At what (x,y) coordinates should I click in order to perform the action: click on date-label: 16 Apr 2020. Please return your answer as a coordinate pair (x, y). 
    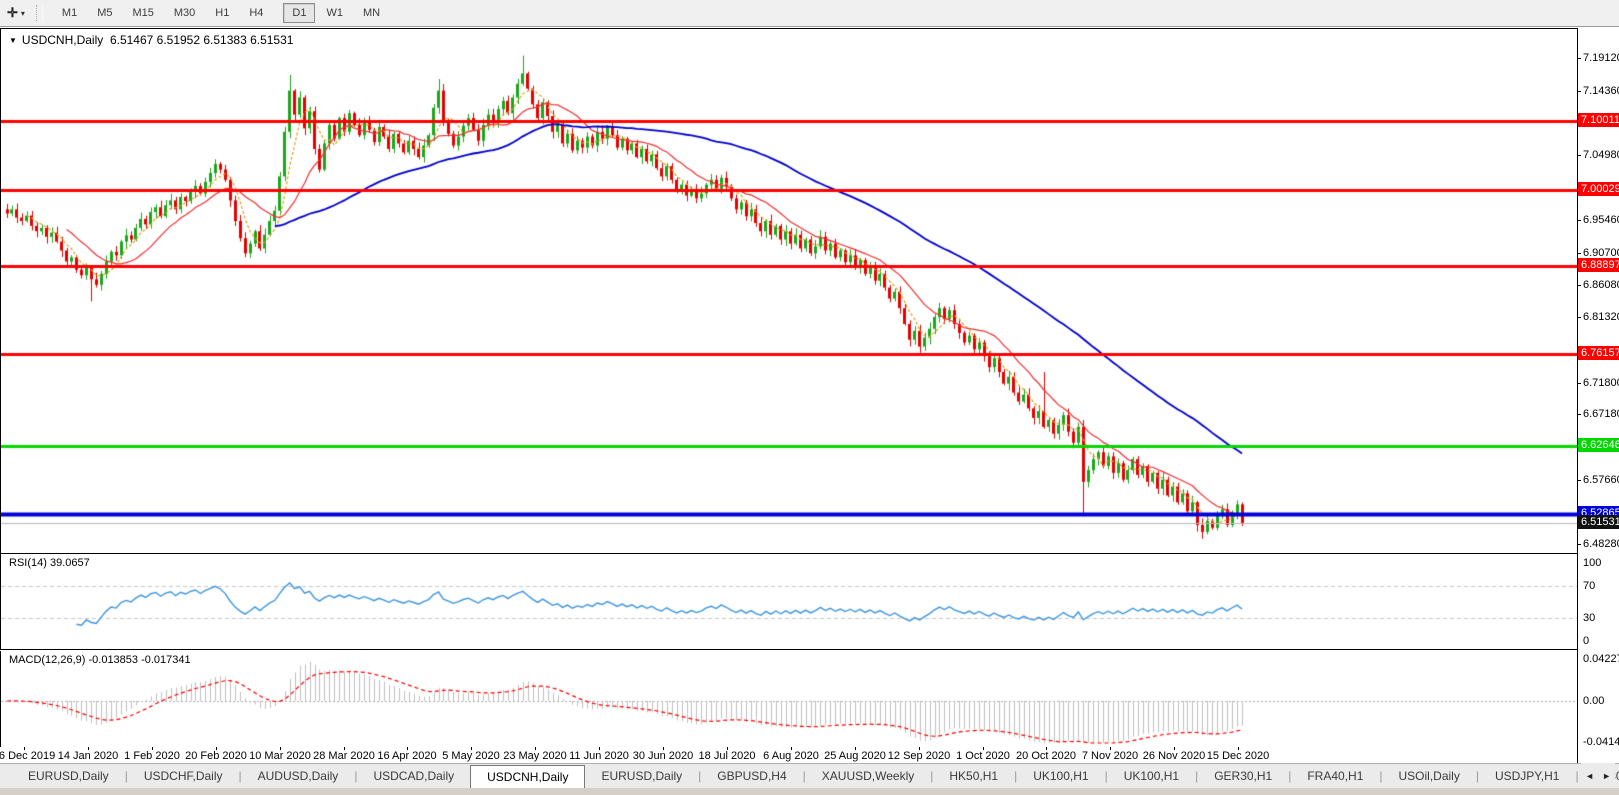
    Looking at the image, I should click on (407, 756).